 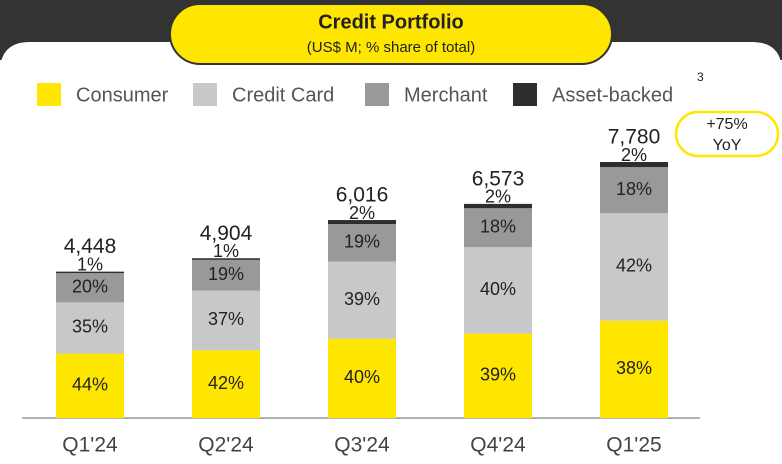 I want to click on annotation-pill, so click(x=727, y=134).